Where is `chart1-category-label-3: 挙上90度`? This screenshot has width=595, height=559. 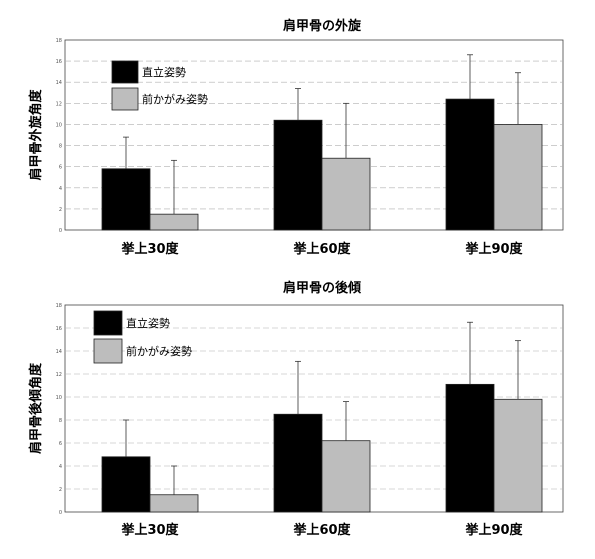 chart1-category-label-3: 挙上90度 is located at coordinates (493, 249).